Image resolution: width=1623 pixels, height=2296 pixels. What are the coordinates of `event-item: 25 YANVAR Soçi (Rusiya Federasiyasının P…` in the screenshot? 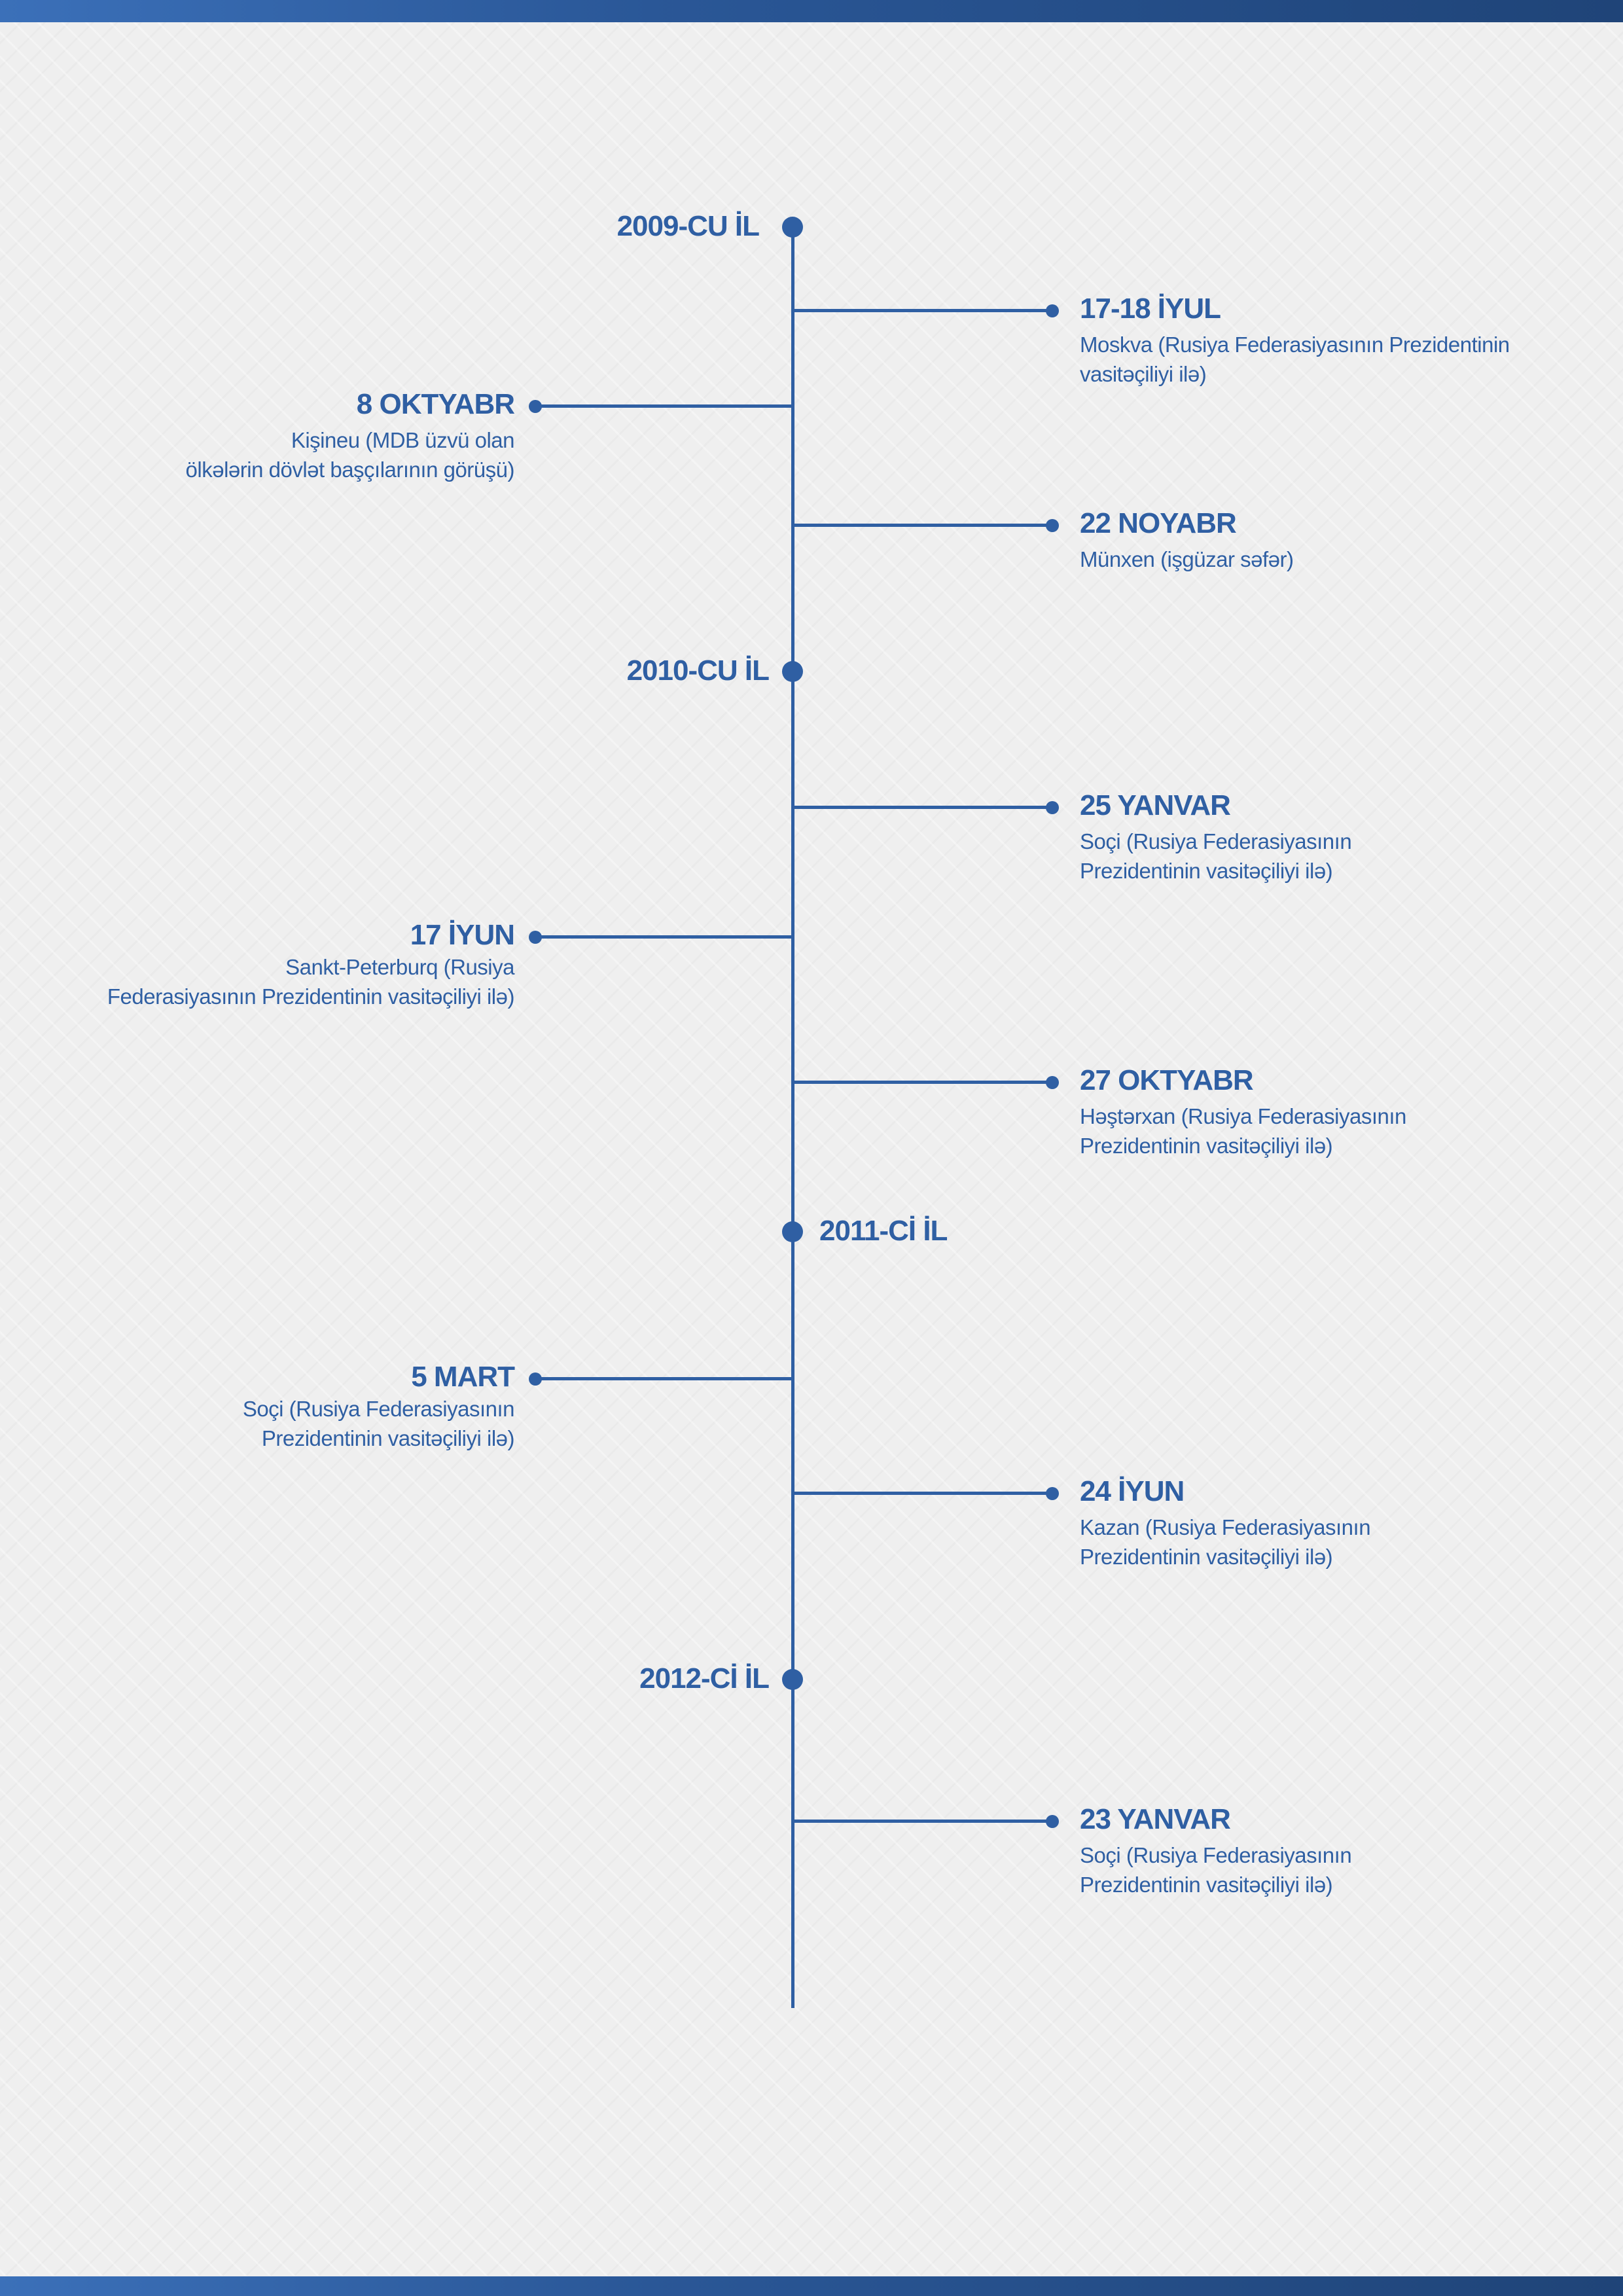 It's located at (1309, 837).